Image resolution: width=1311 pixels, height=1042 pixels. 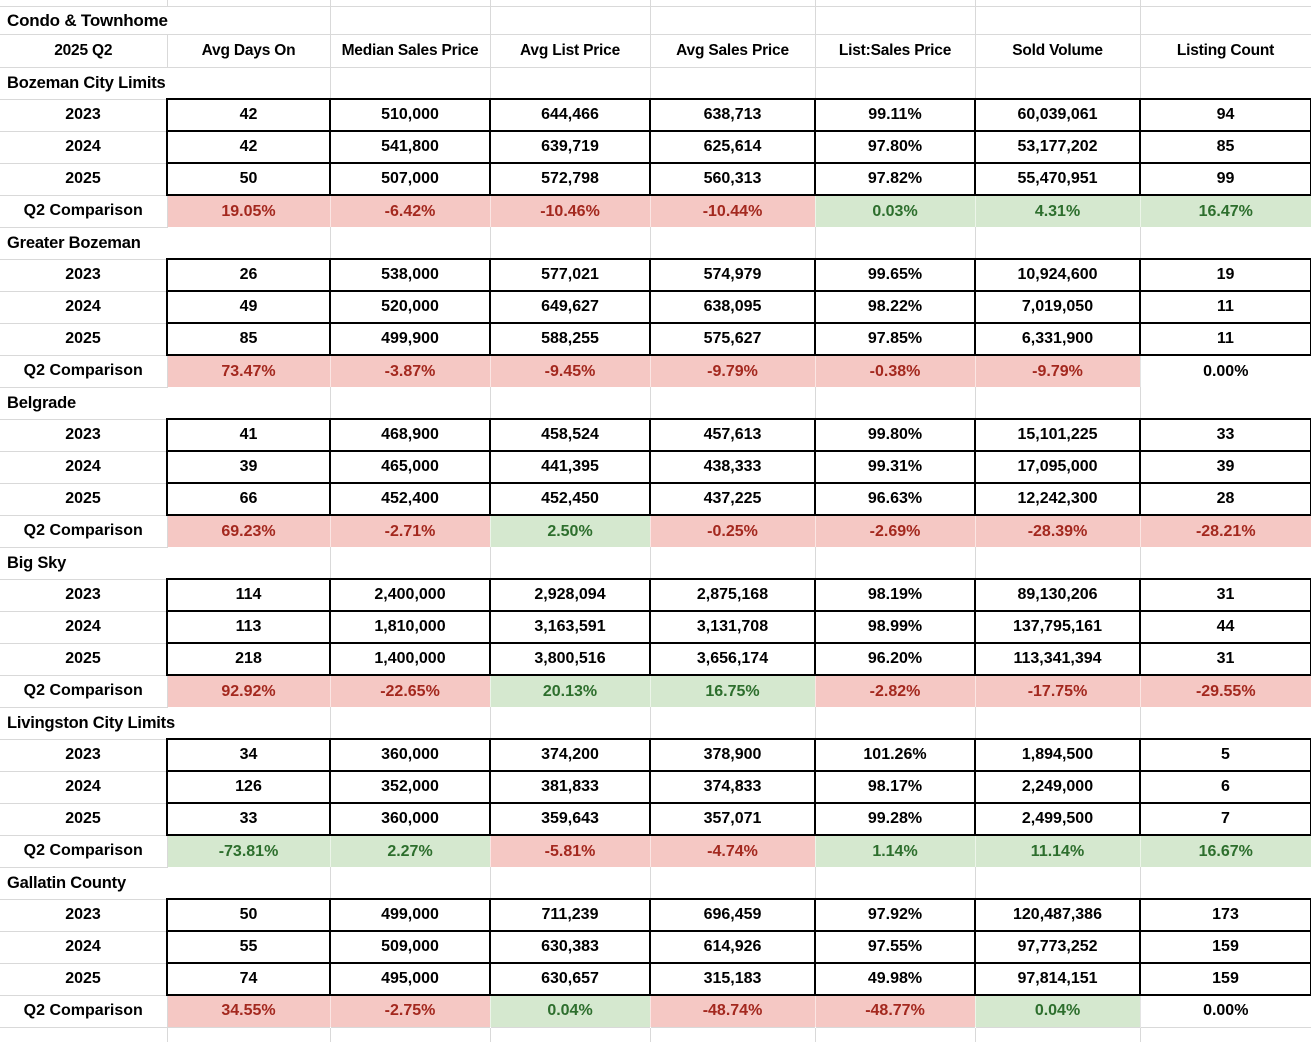 What do you see at coordinates (570, 915) in the screenshot?
I see `stat-cell: 711,239` at bounding box center [570, 915].